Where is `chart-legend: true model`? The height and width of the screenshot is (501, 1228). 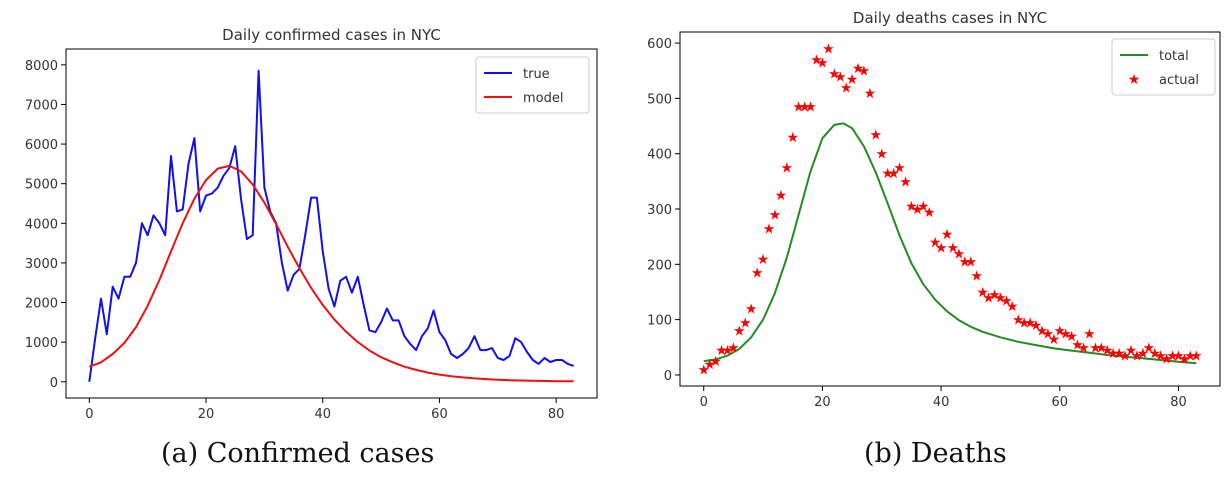
chart-legend: true model is located at coordinates (532, 85).